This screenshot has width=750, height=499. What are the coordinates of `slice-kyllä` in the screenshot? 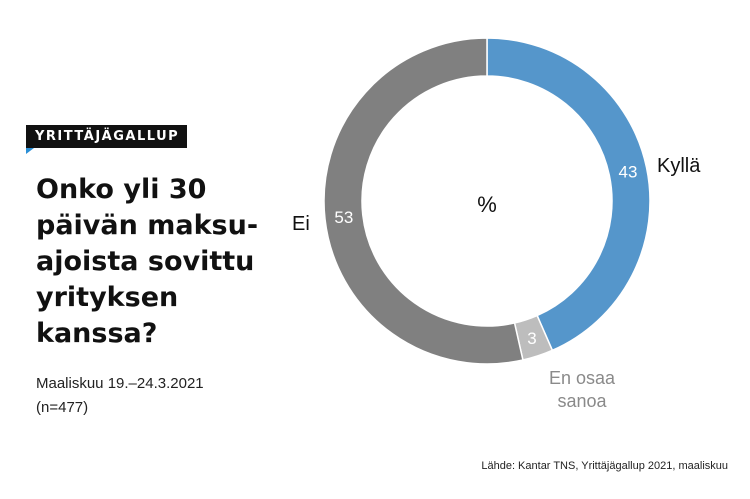 It's located at (568, 194).